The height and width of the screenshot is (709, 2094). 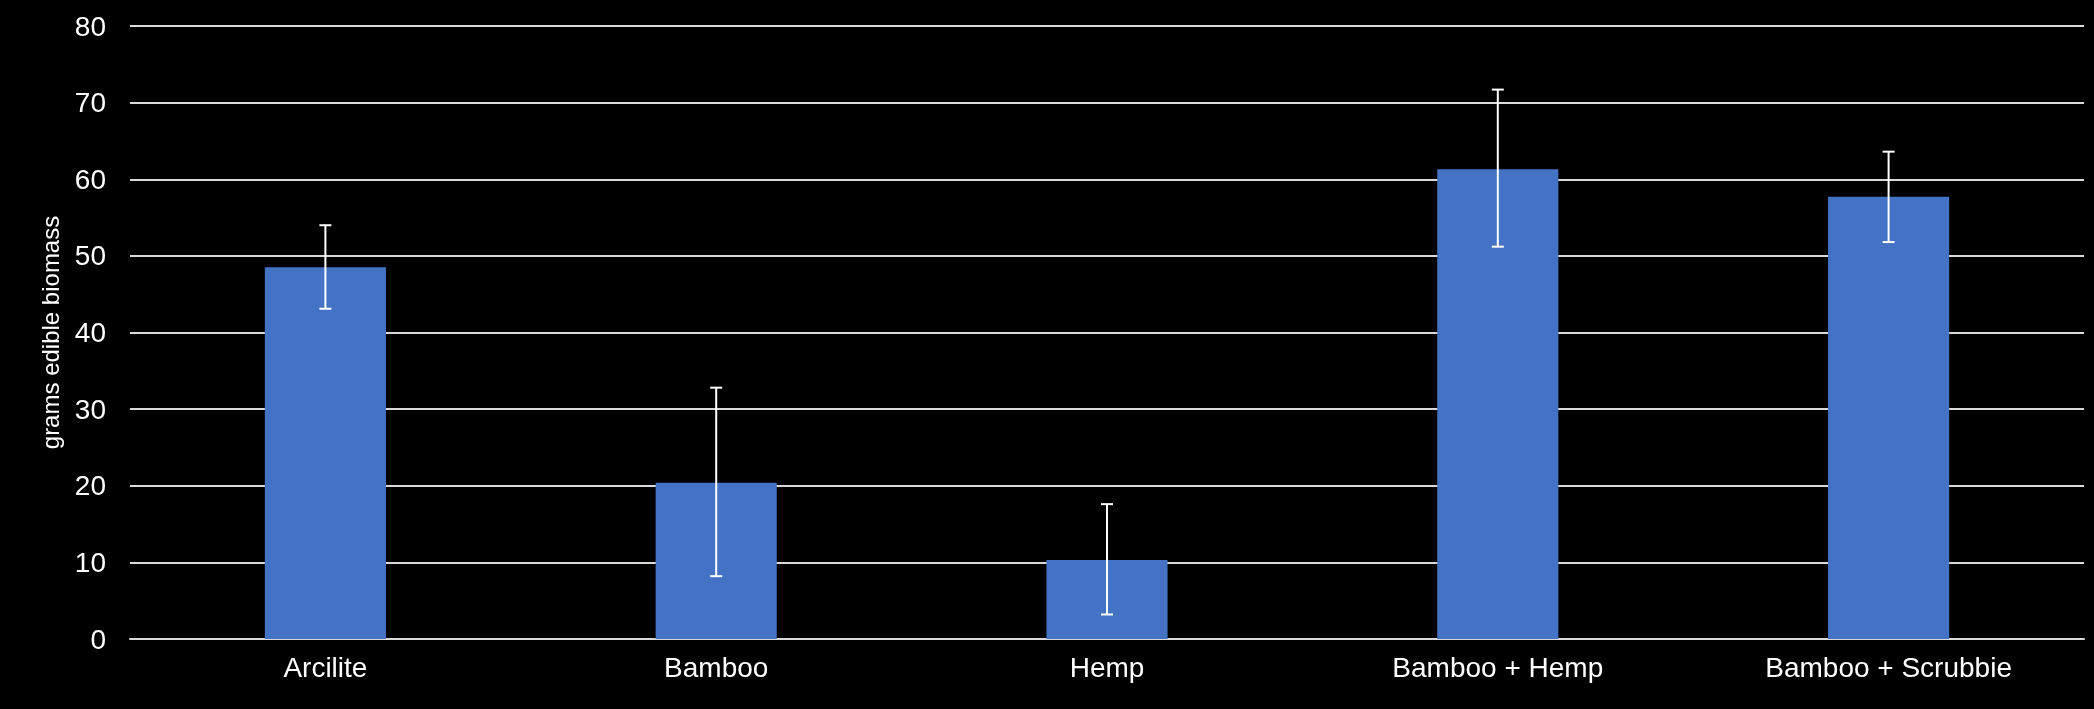 What do you see at coordinates (90, 179) in the screenshot?
I see `y-tick-label: 60` at bounding box center [90, 179].